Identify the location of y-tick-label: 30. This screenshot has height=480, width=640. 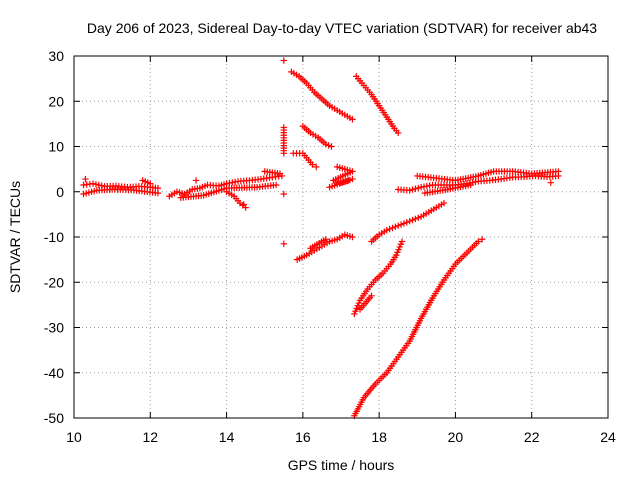
(56, 56).